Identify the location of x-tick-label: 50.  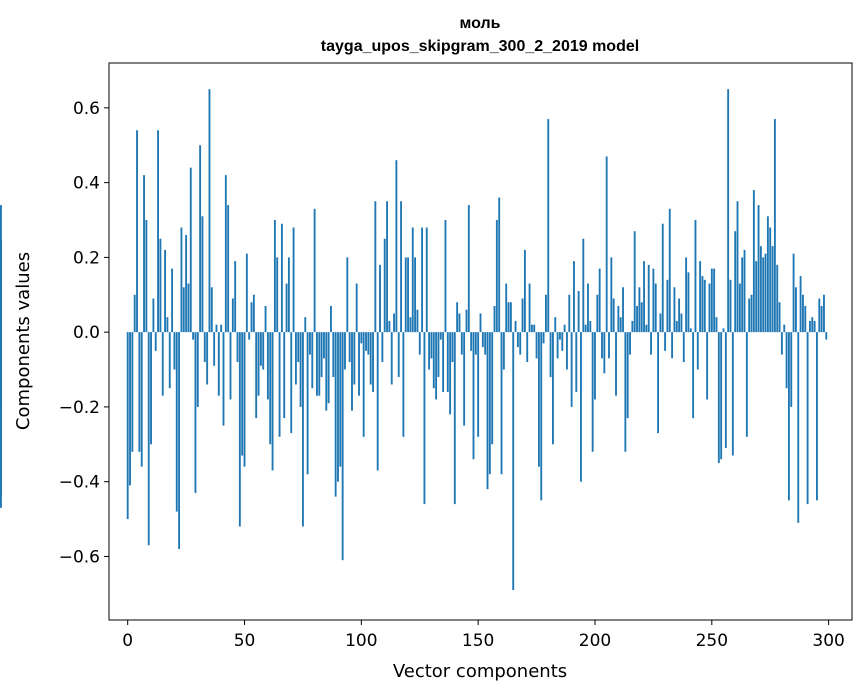
(245, 641).